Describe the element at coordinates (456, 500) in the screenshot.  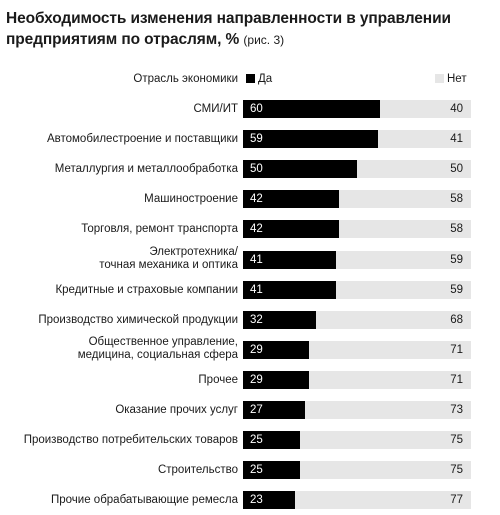
I see `value-no: 77` at that location.